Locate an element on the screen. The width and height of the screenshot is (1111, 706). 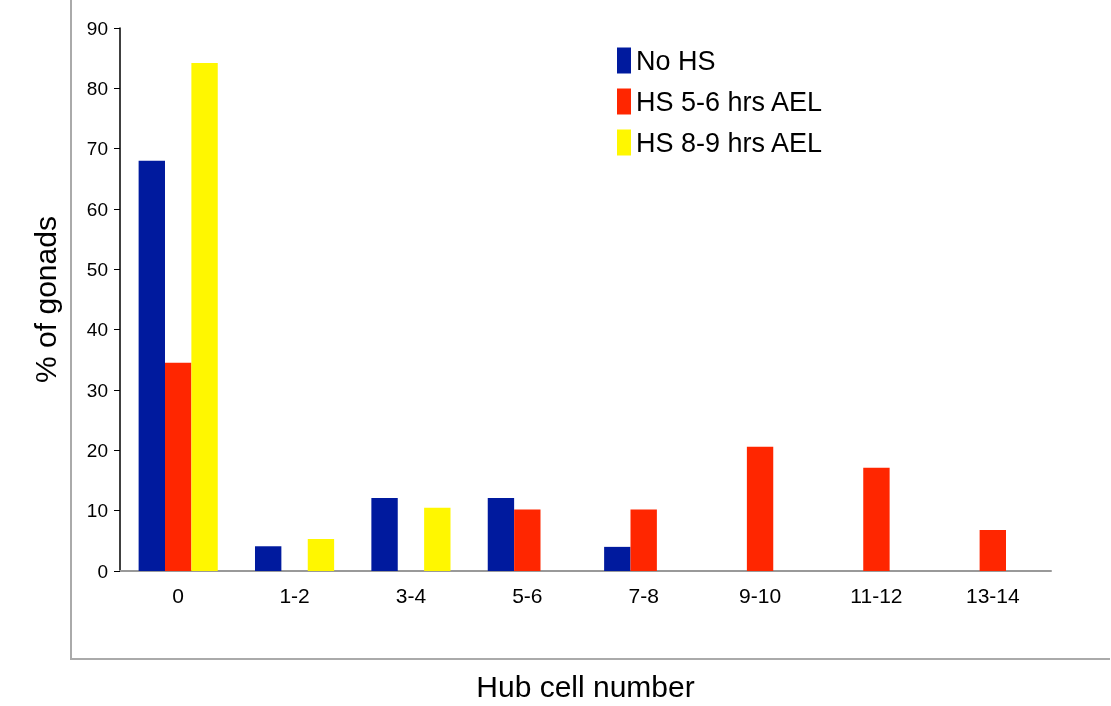
legend-label: No HS is located at coordinates (676, 60).